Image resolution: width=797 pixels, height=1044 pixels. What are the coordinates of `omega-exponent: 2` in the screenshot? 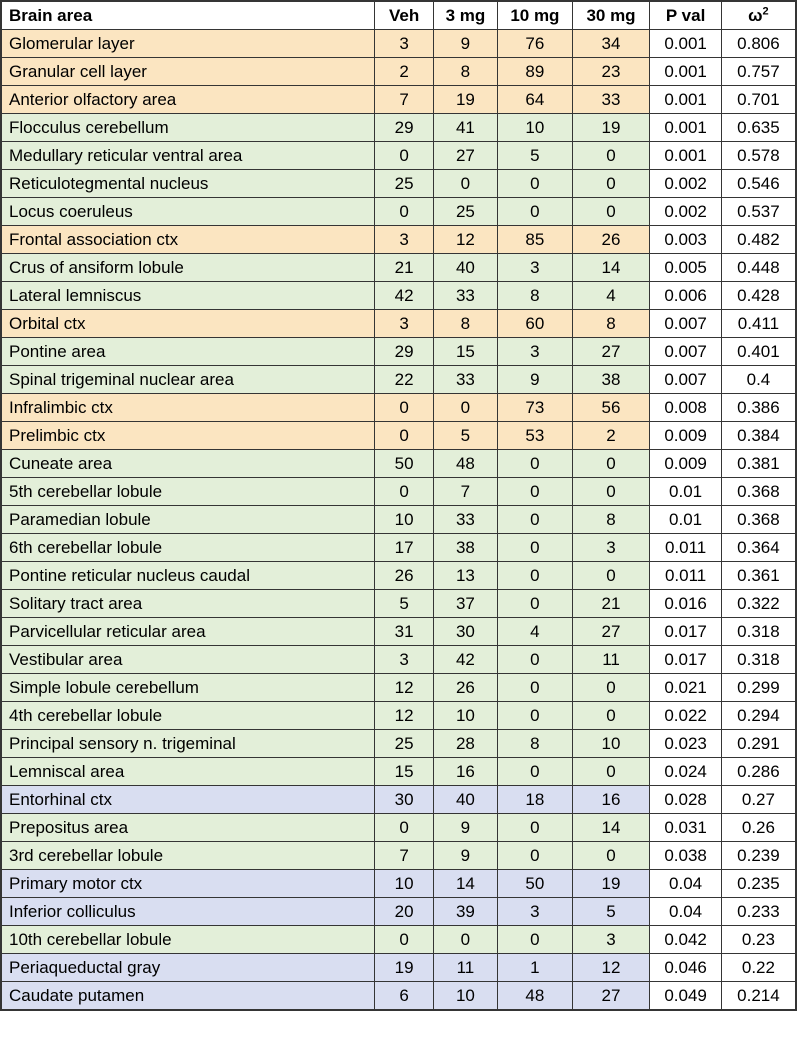 It's located at (765, 11).